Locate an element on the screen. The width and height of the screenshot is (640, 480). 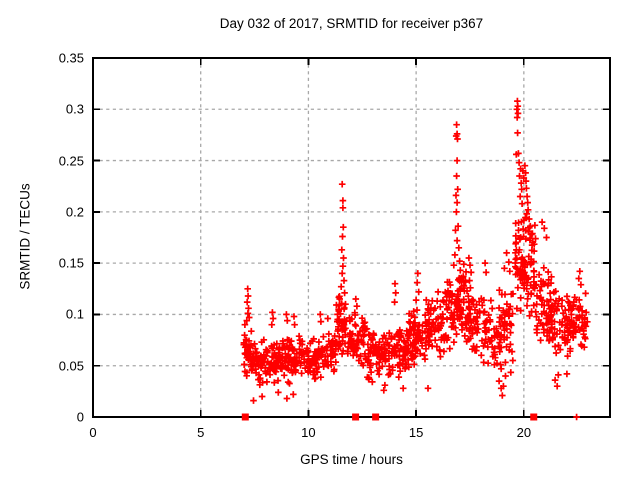
x-tick-label: 10 is located at coordinates (308, 432).